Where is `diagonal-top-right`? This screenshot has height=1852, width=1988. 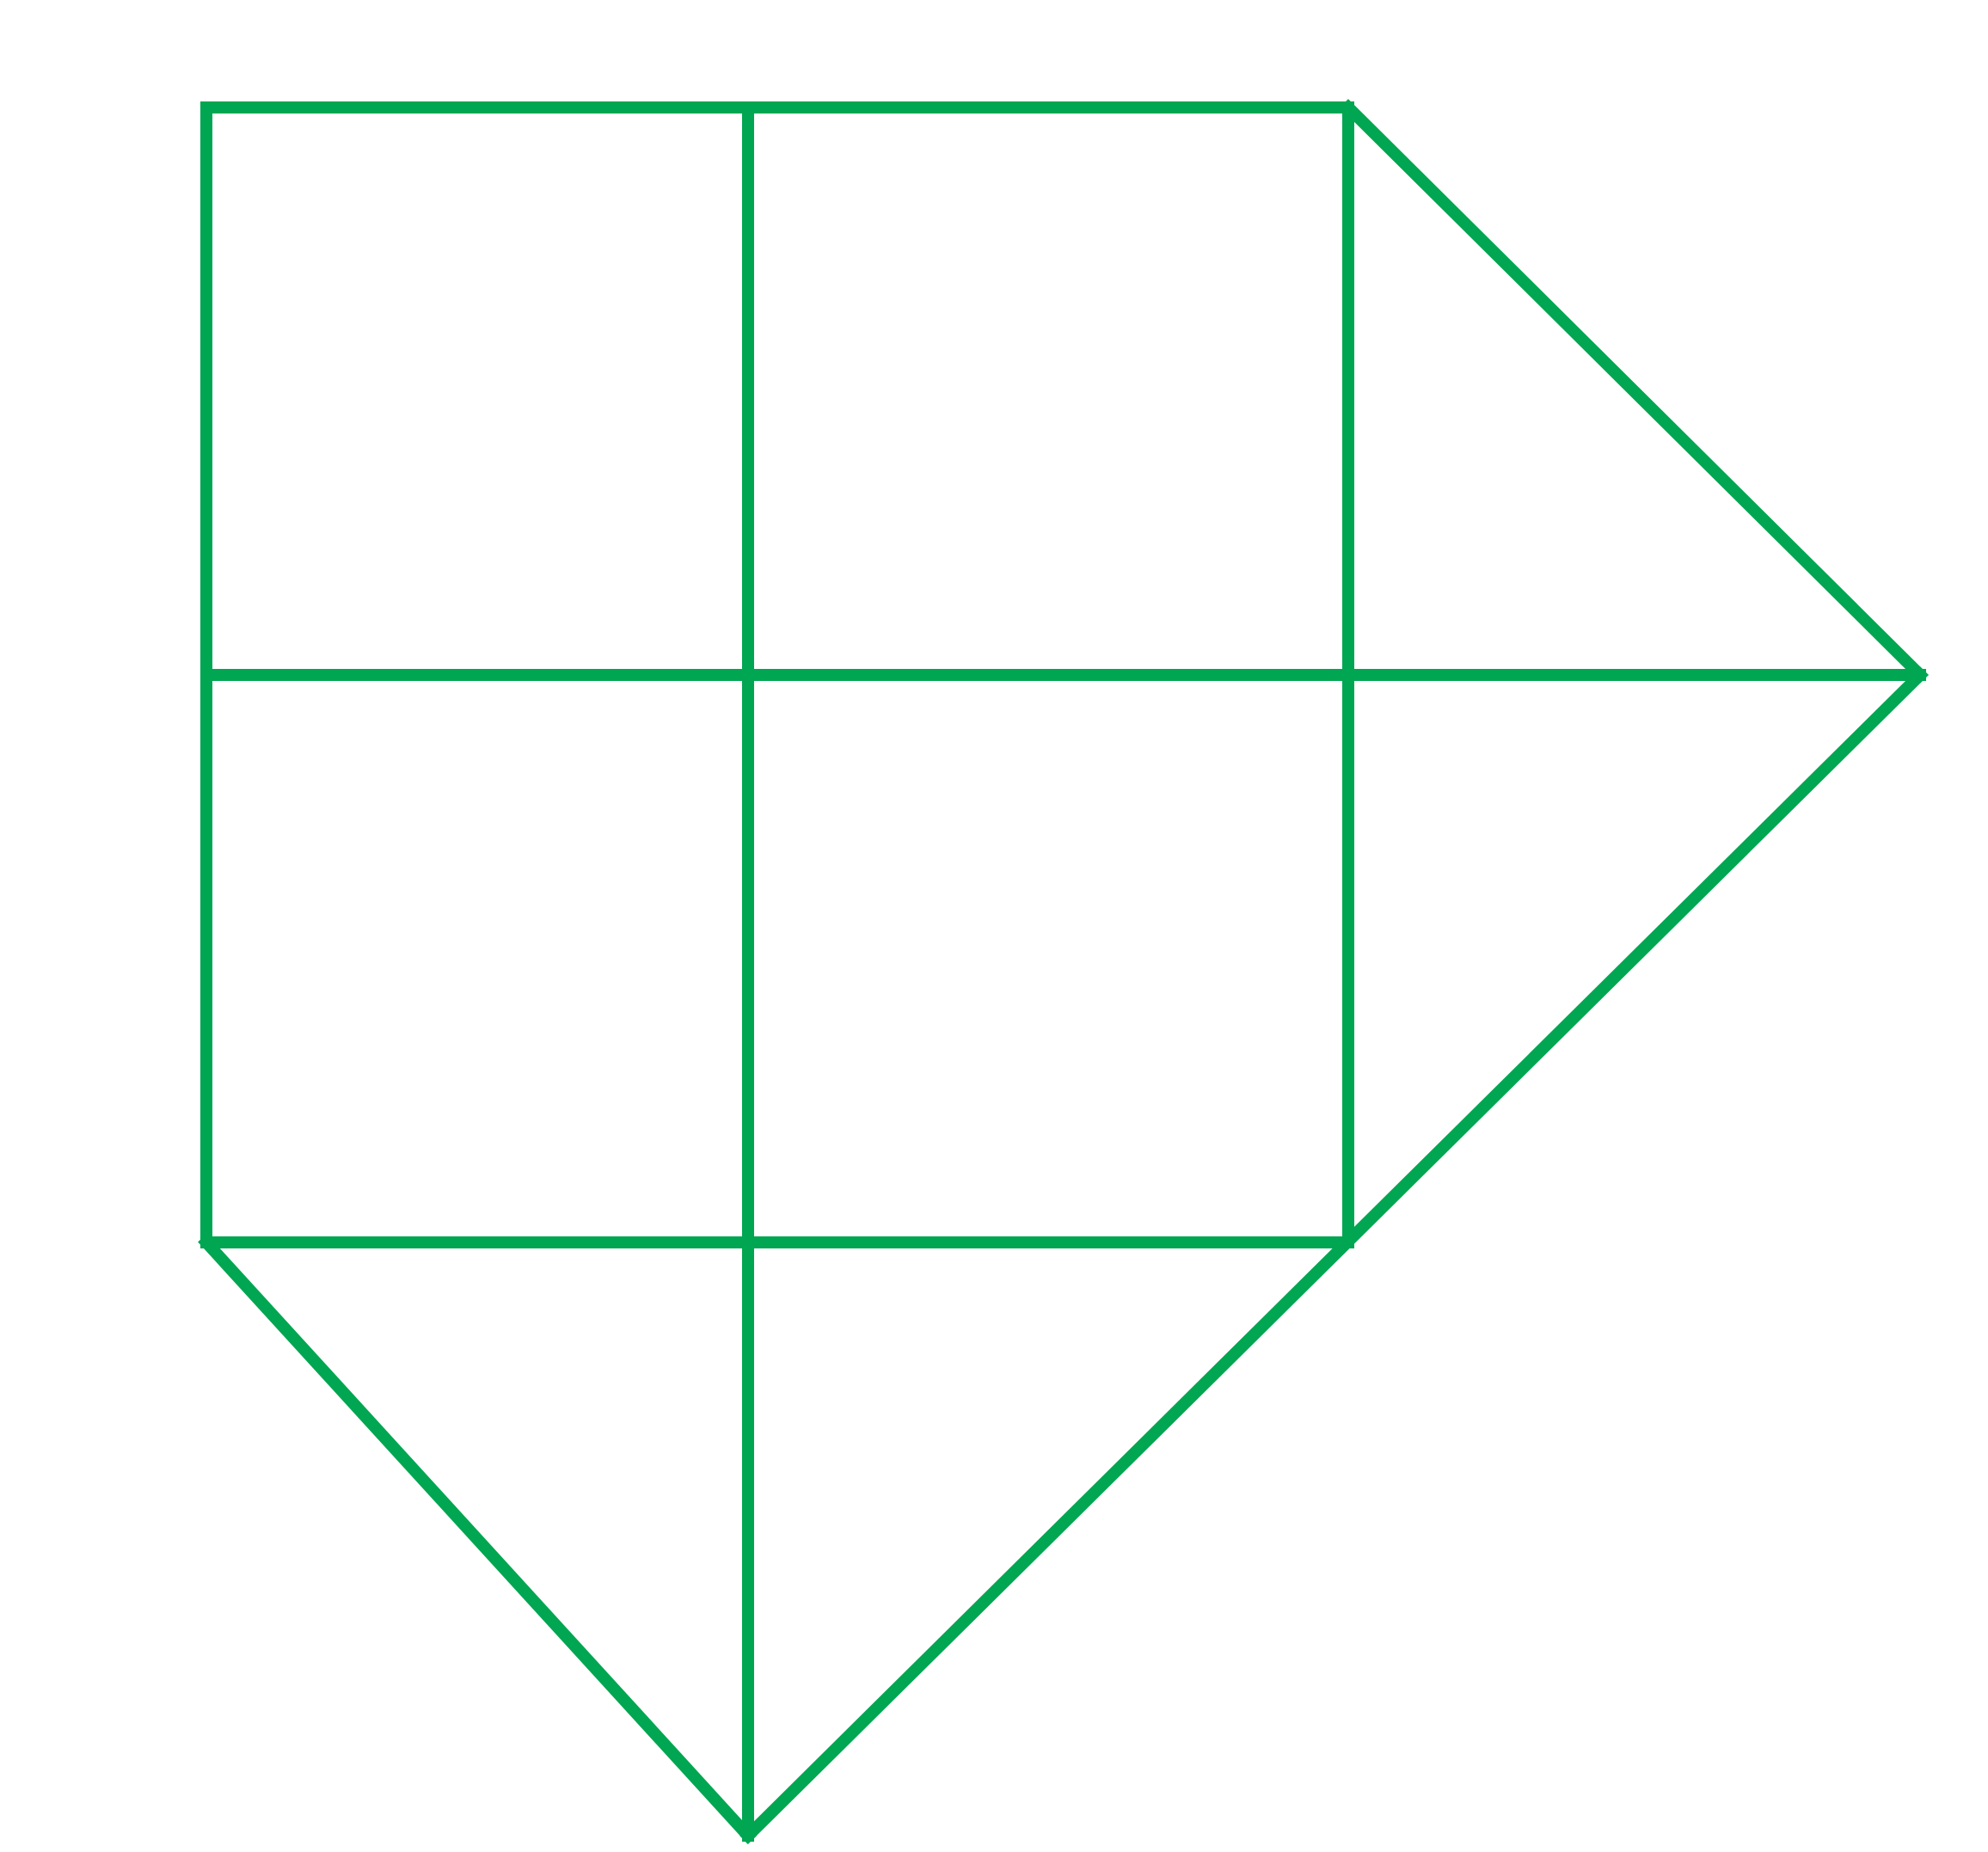
diagonal-top-right is located at coordinates (1634, 391).